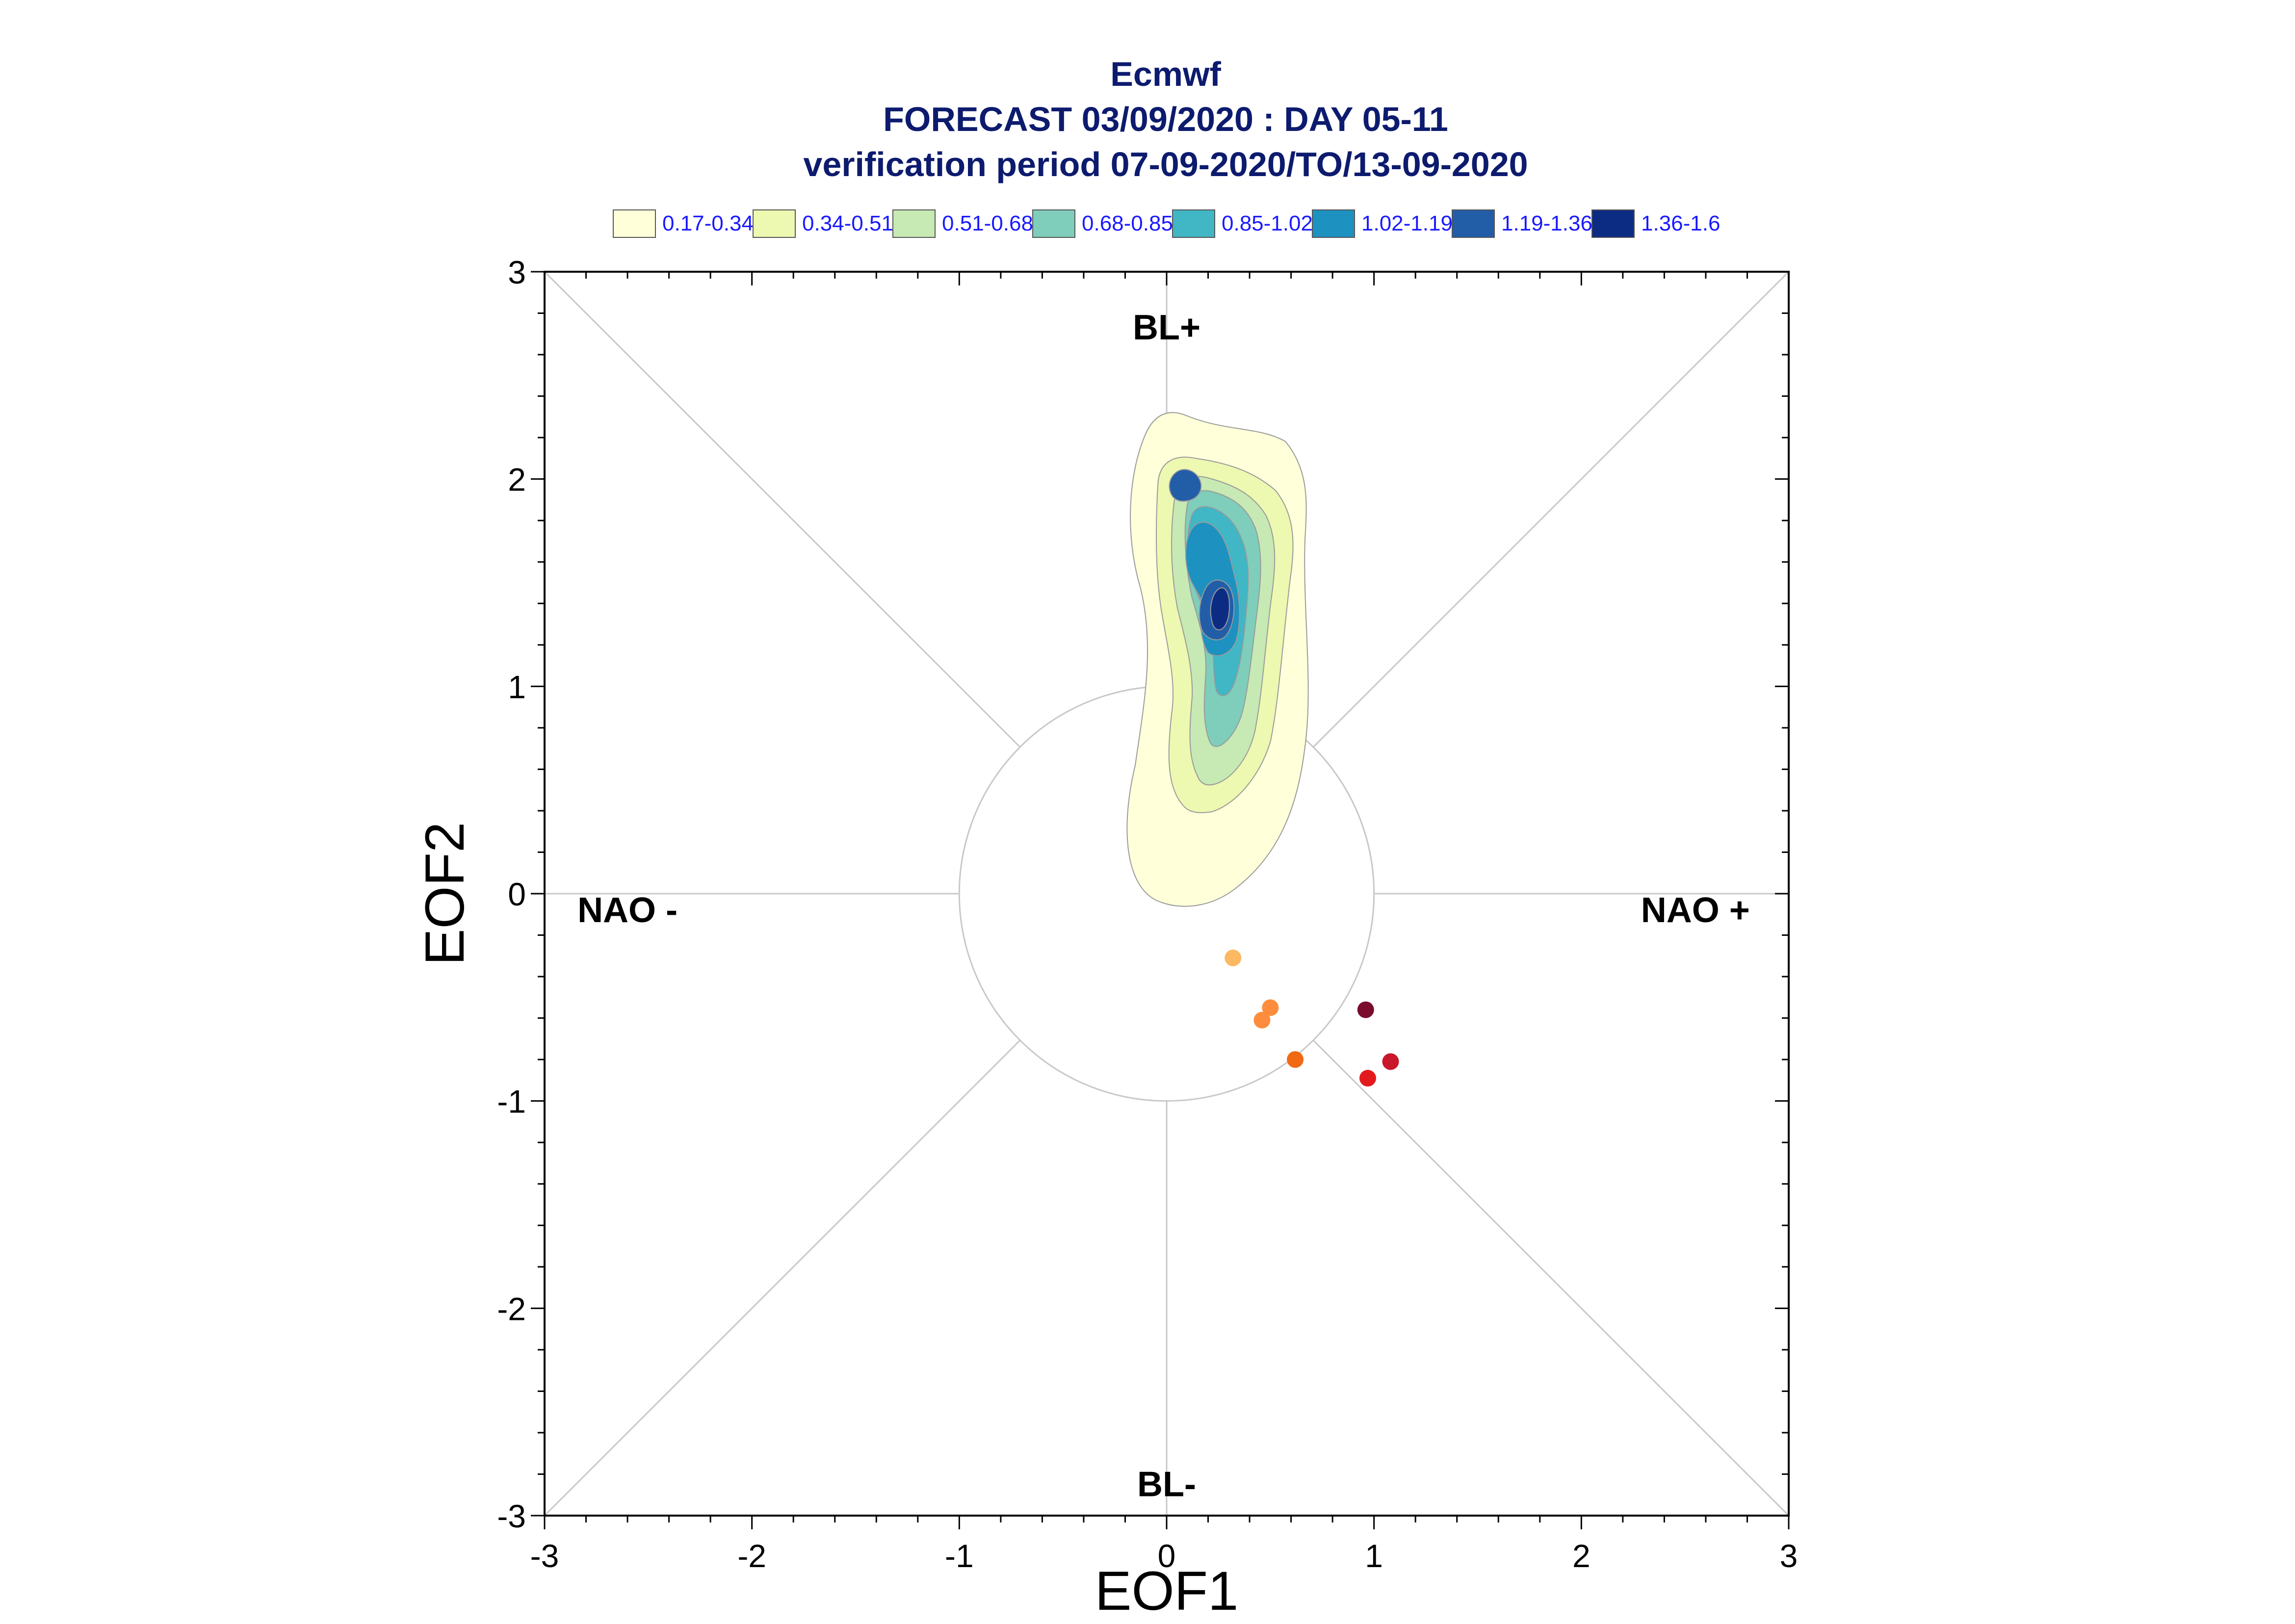  I want to click on y-tick-label: 0, so click(517, 894).